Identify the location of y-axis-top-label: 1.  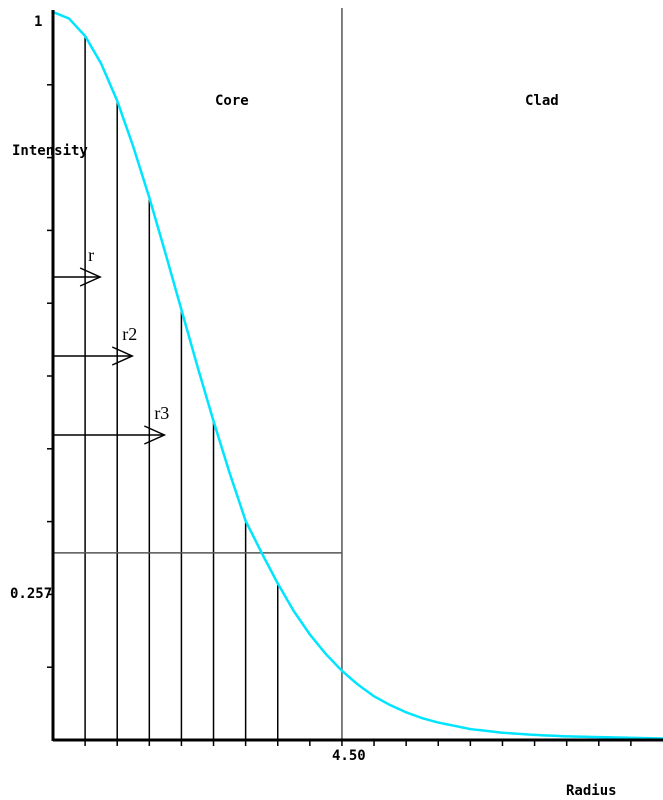
(38, 22).